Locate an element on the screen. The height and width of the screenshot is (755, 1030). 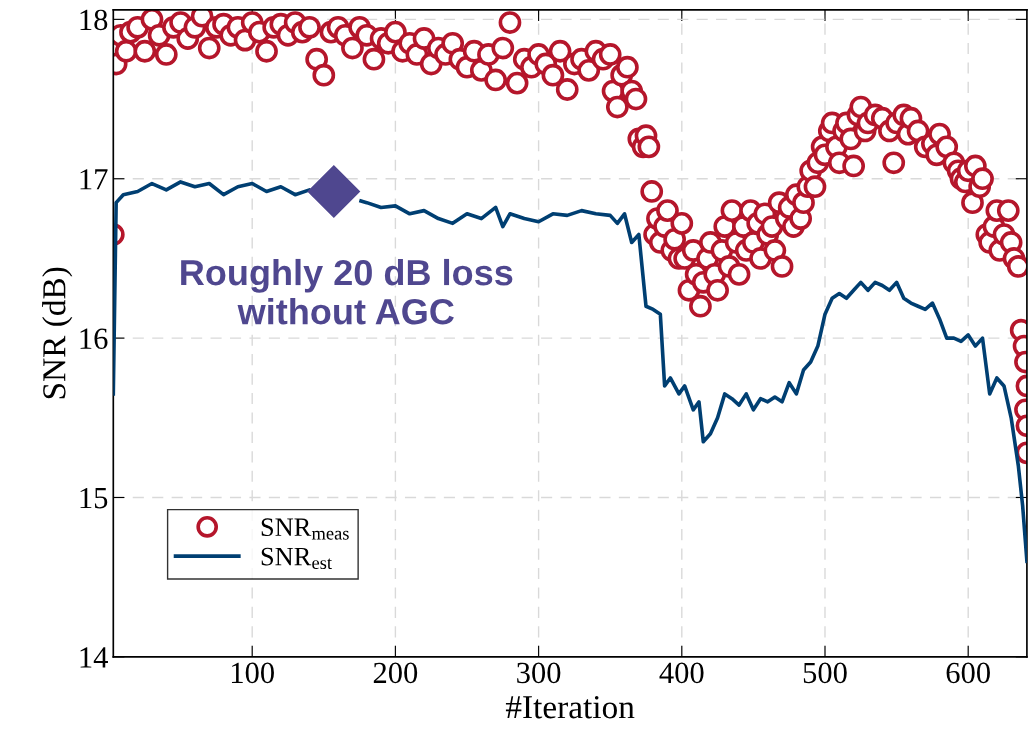
y-tick-label: 17 is located at coordinates (94, 179).